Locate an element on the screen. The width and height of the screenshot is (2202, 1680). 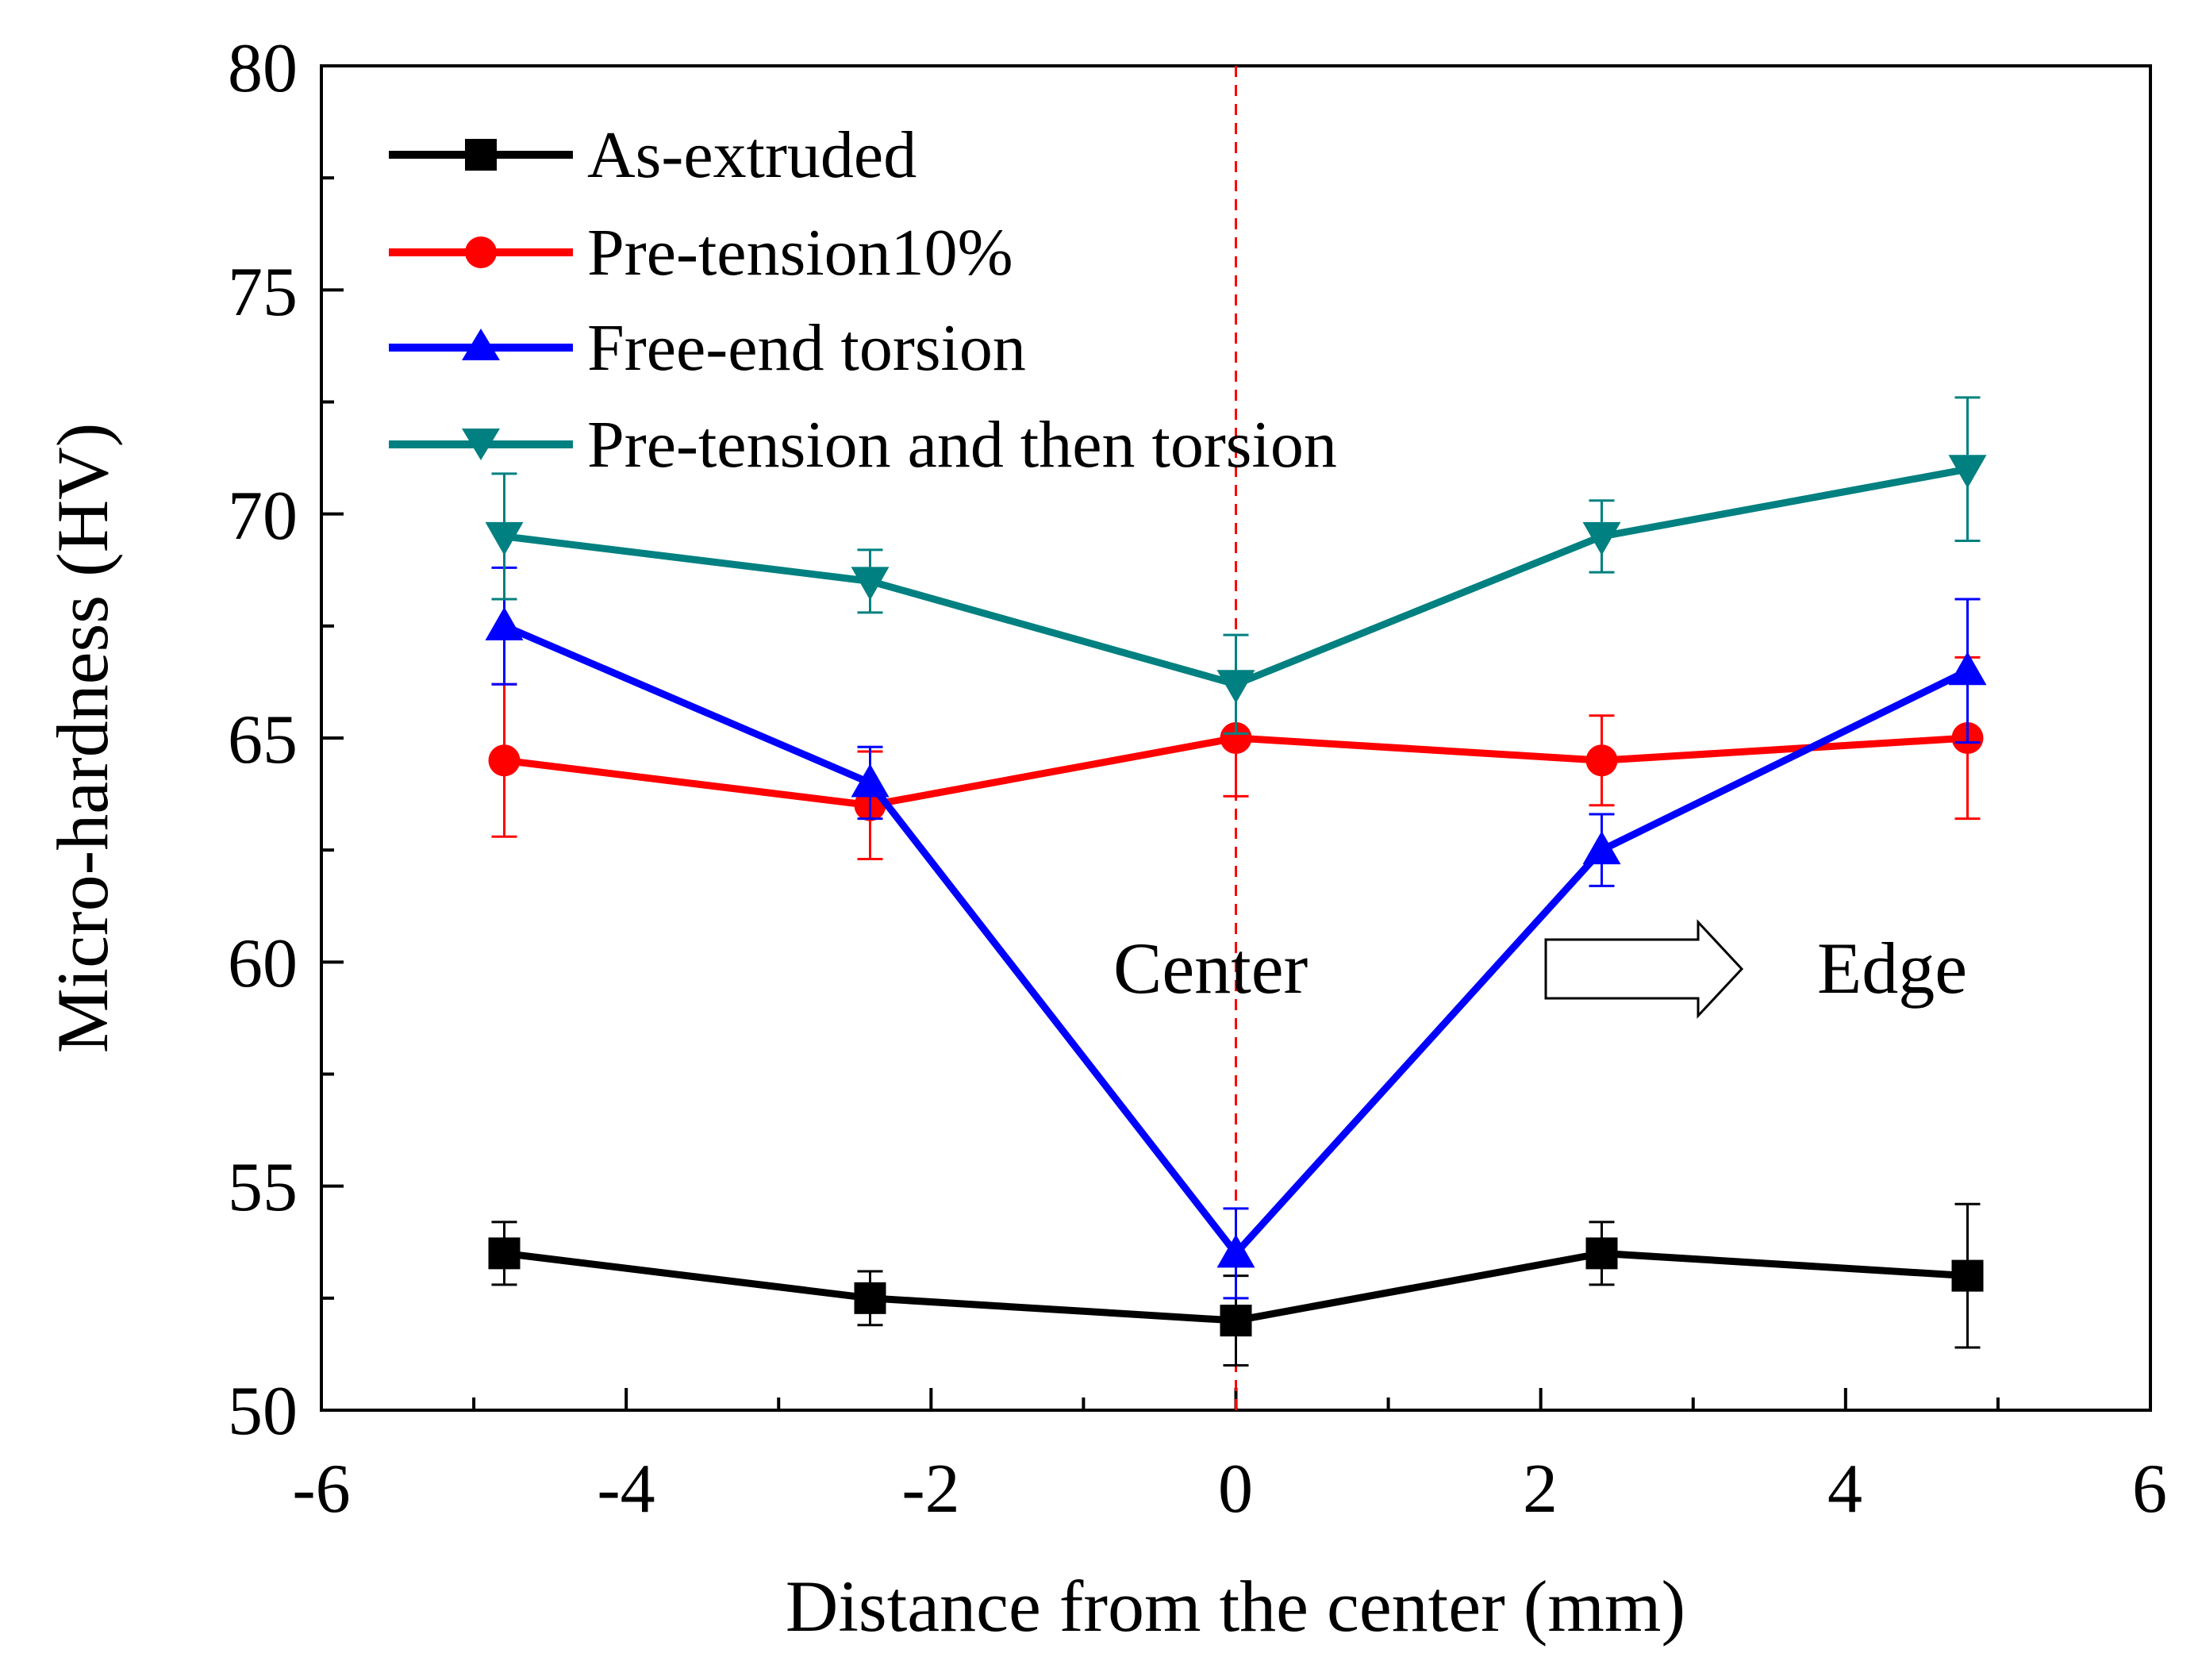
y-tick-label: 65 is located at coordinates (263, 740).